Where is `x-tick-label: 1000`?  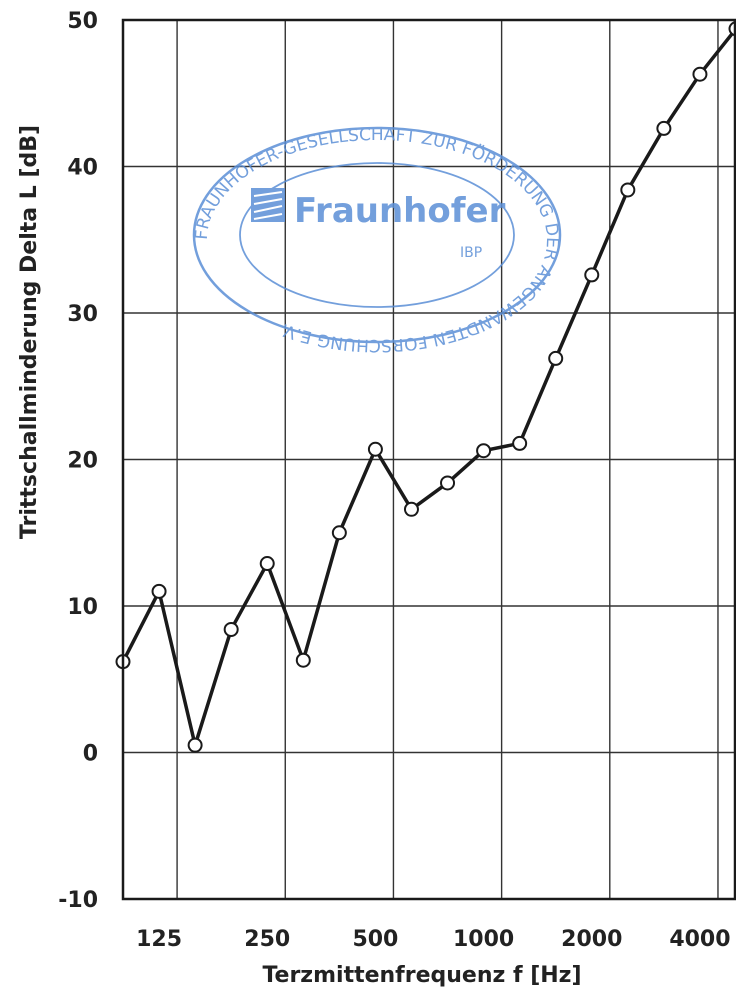 x-tick-label: 1000 is located at coordinates (483, 939).